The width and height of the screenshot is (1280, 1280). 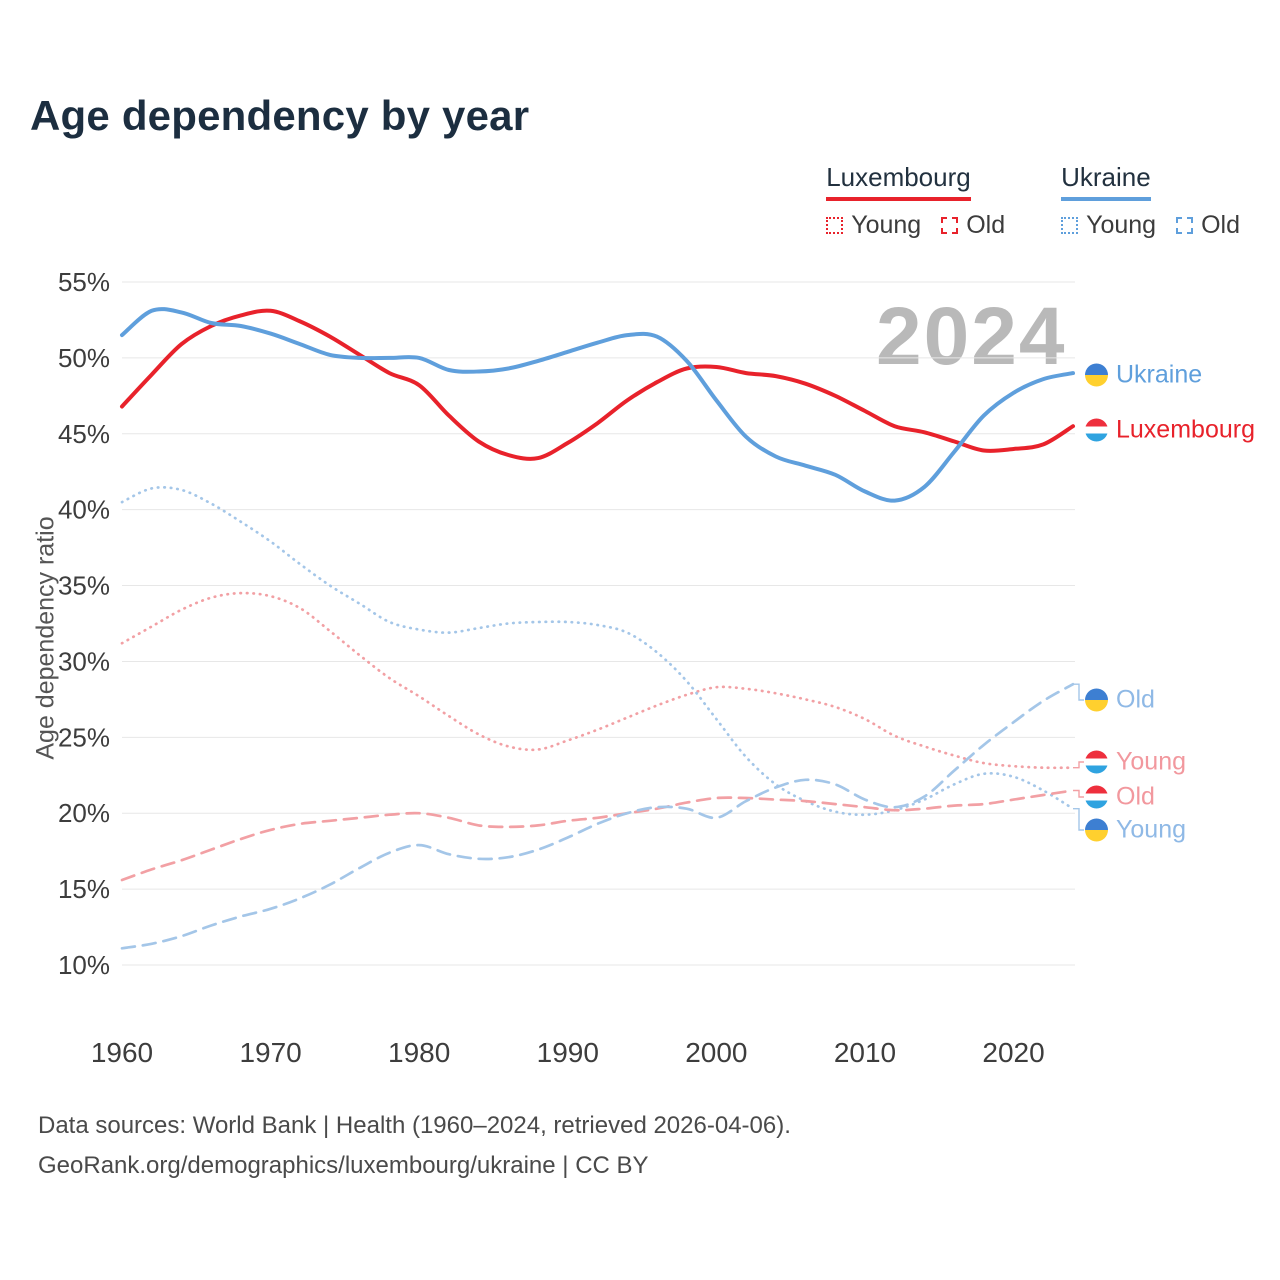 What do you see at coordinates (270, 1052) in the screenshot?
I see `x-tick-label: 1970` at bounding box center [270, 1052].